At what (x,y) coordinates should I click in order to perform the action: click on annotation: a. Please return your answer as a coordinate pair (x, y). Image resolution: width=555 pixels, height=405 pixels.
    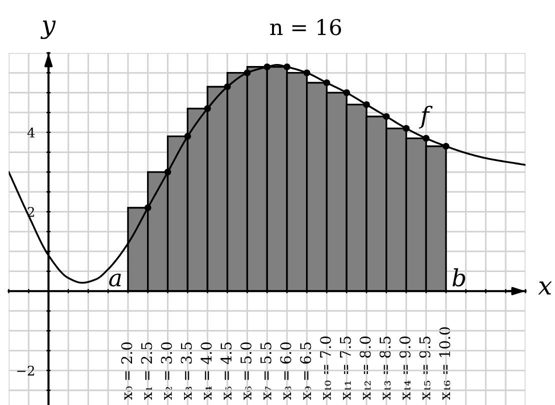
    Looking at the image, I should click on (115, 280).